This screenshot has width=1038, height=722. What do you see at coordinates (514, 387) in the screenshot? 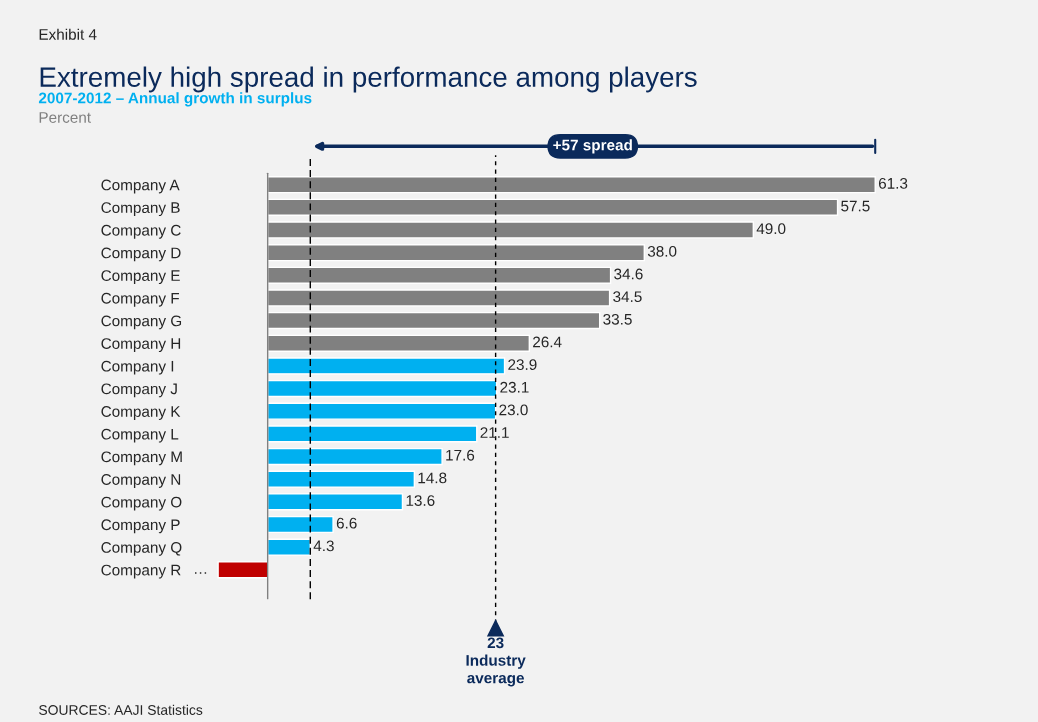
I see `data-label: 23.1` at bounding box center [514, 387].